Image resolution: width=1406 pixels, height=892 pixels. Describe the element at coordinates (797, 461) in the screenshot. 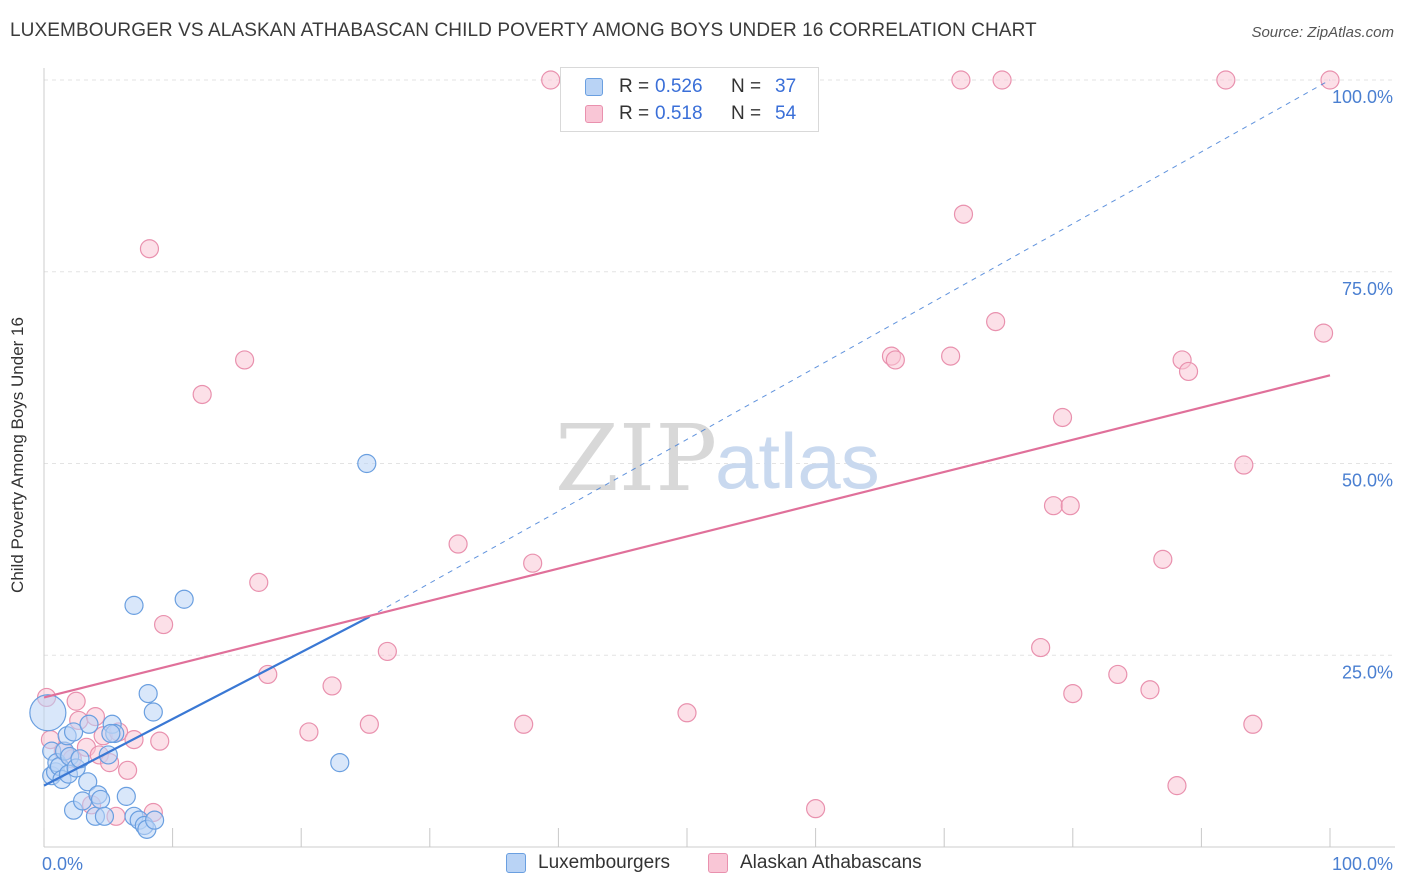

I see `watermark-atlas: atlas` at that location.